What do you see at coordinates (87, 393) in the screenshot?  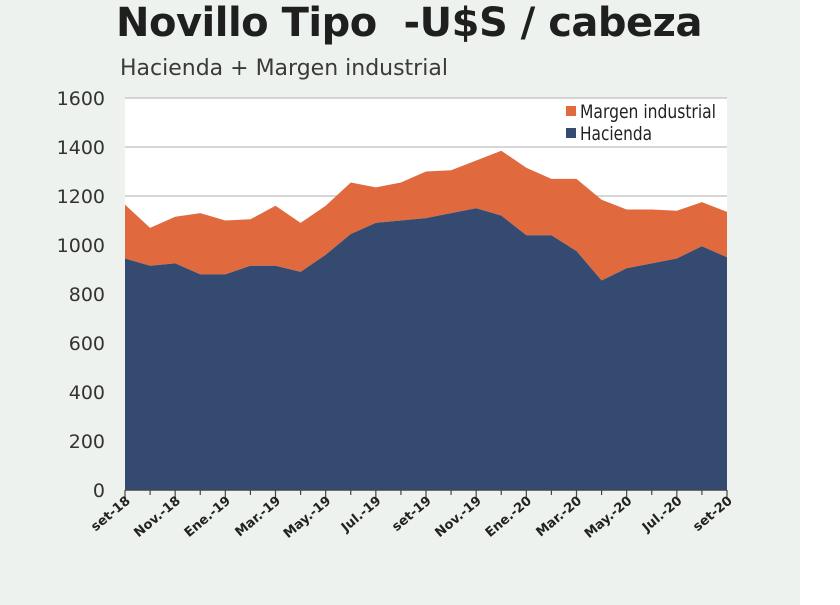 I see `y-tick-label: 400` at bounding box center [87, 393].